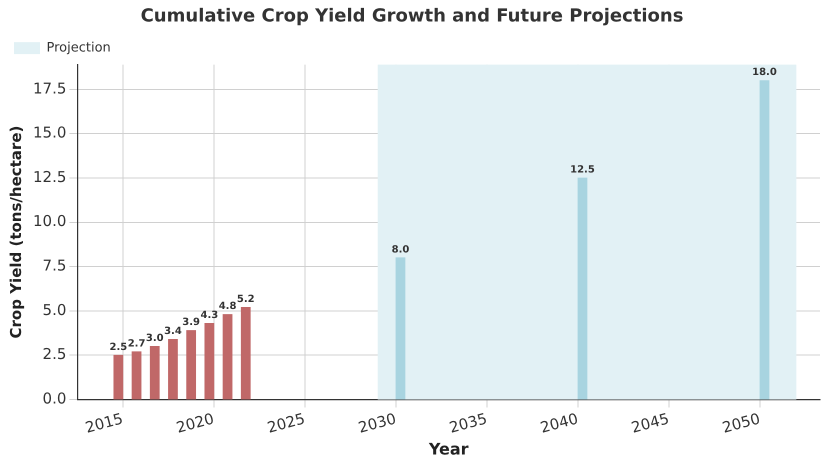 This screenshot has width=824, height=460. I want to click on y-tick-label: 5.0, so click(54, 309).